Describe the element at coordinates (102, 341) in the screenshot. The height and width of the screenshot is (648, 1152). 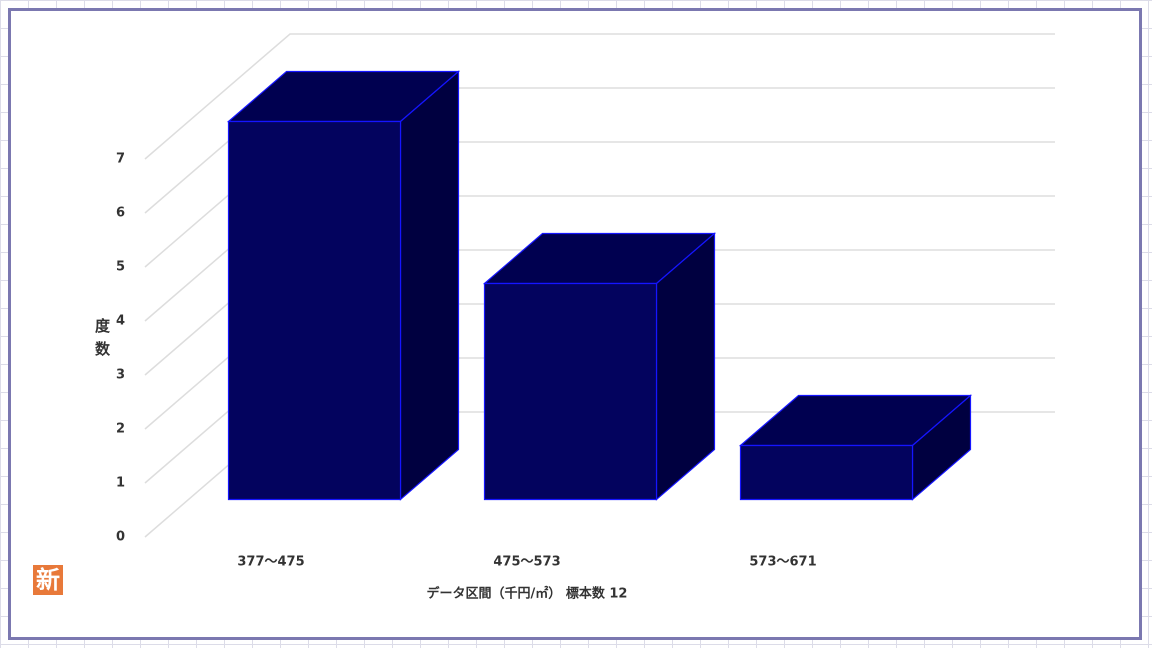
I see `y-axis-label: 度数` at that location.